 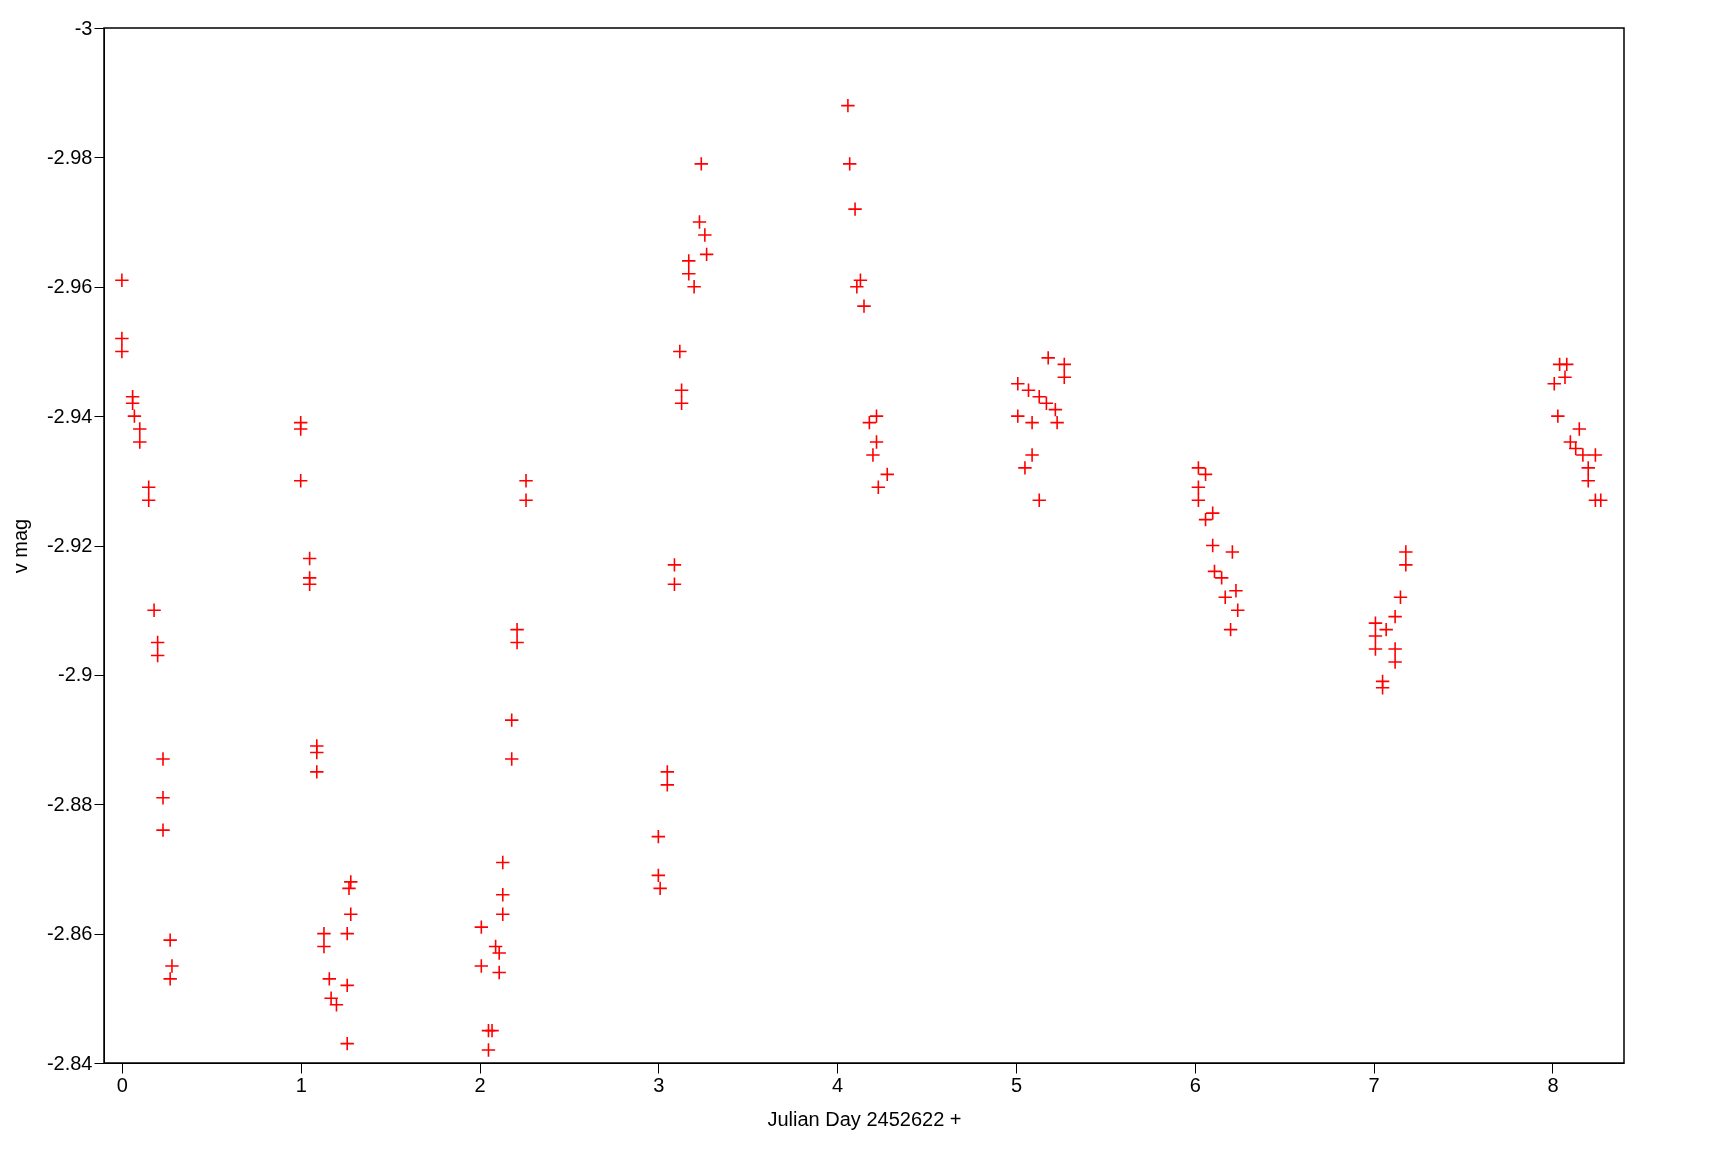 I want to click on x-tick-label: 0, so click(x=122, y=1084).